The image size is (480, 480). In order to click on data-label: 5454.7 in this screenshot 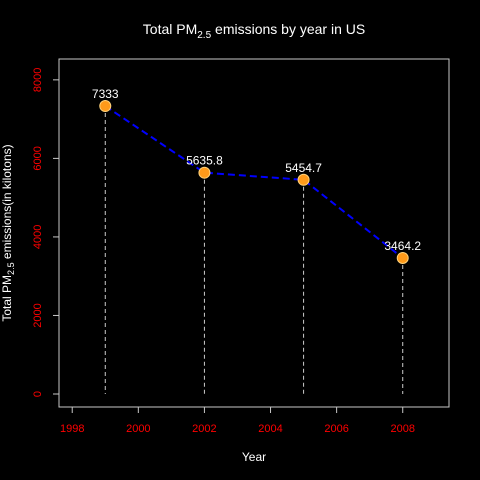, I will do `click(303, 168)`.